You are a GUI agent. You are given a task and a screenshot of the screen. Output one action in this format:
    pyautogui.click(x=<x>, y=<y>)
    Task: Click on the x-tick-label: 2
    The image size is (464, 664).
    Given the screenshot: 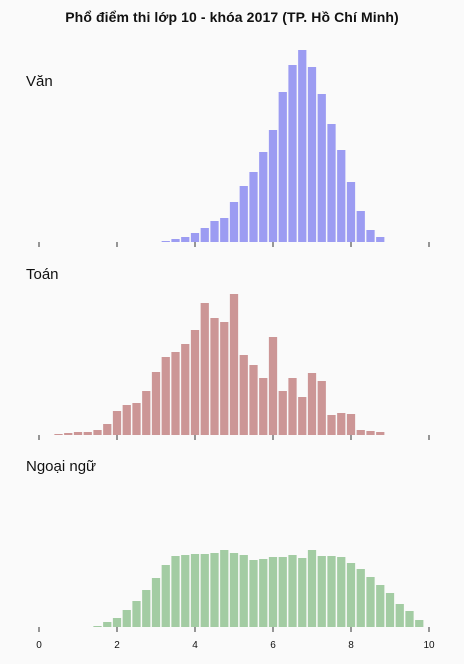 What is the action you would take?
    pyautogui.click(x=117, y=645)
    